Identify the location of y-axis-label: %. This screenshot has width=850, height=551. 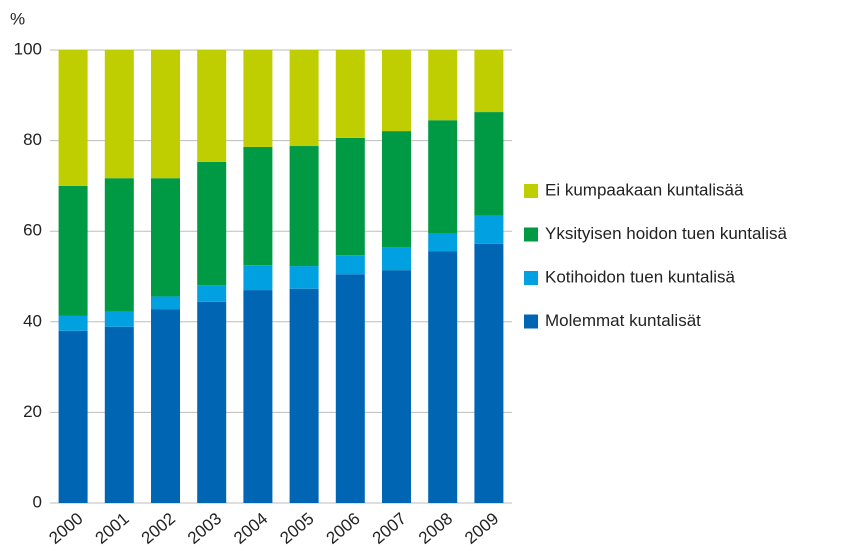
(17, 18).